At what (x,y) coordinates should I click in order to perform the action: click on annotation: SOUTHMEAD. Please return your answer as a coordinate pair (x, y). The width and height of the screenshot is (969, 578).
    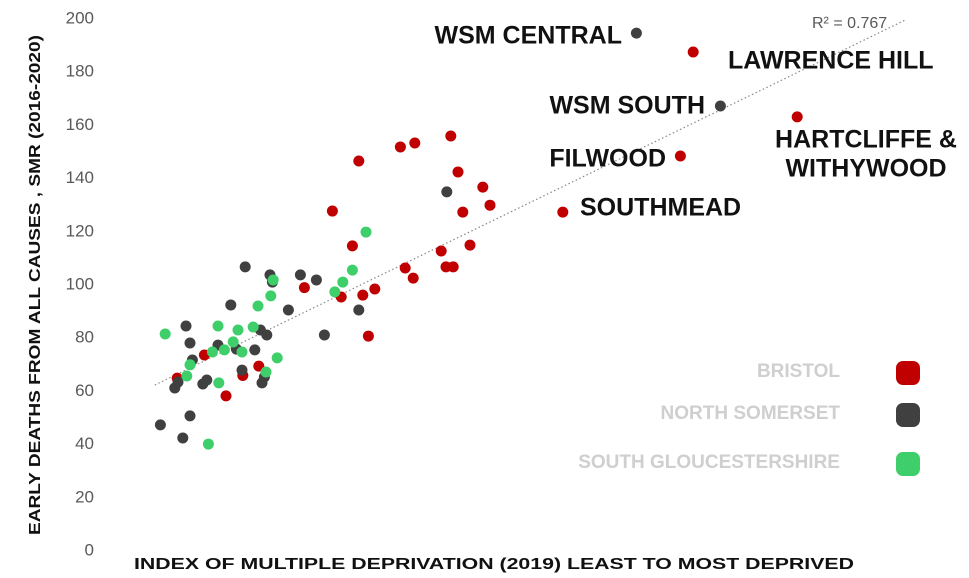
    Looking at the image, I should click on (660, 208).